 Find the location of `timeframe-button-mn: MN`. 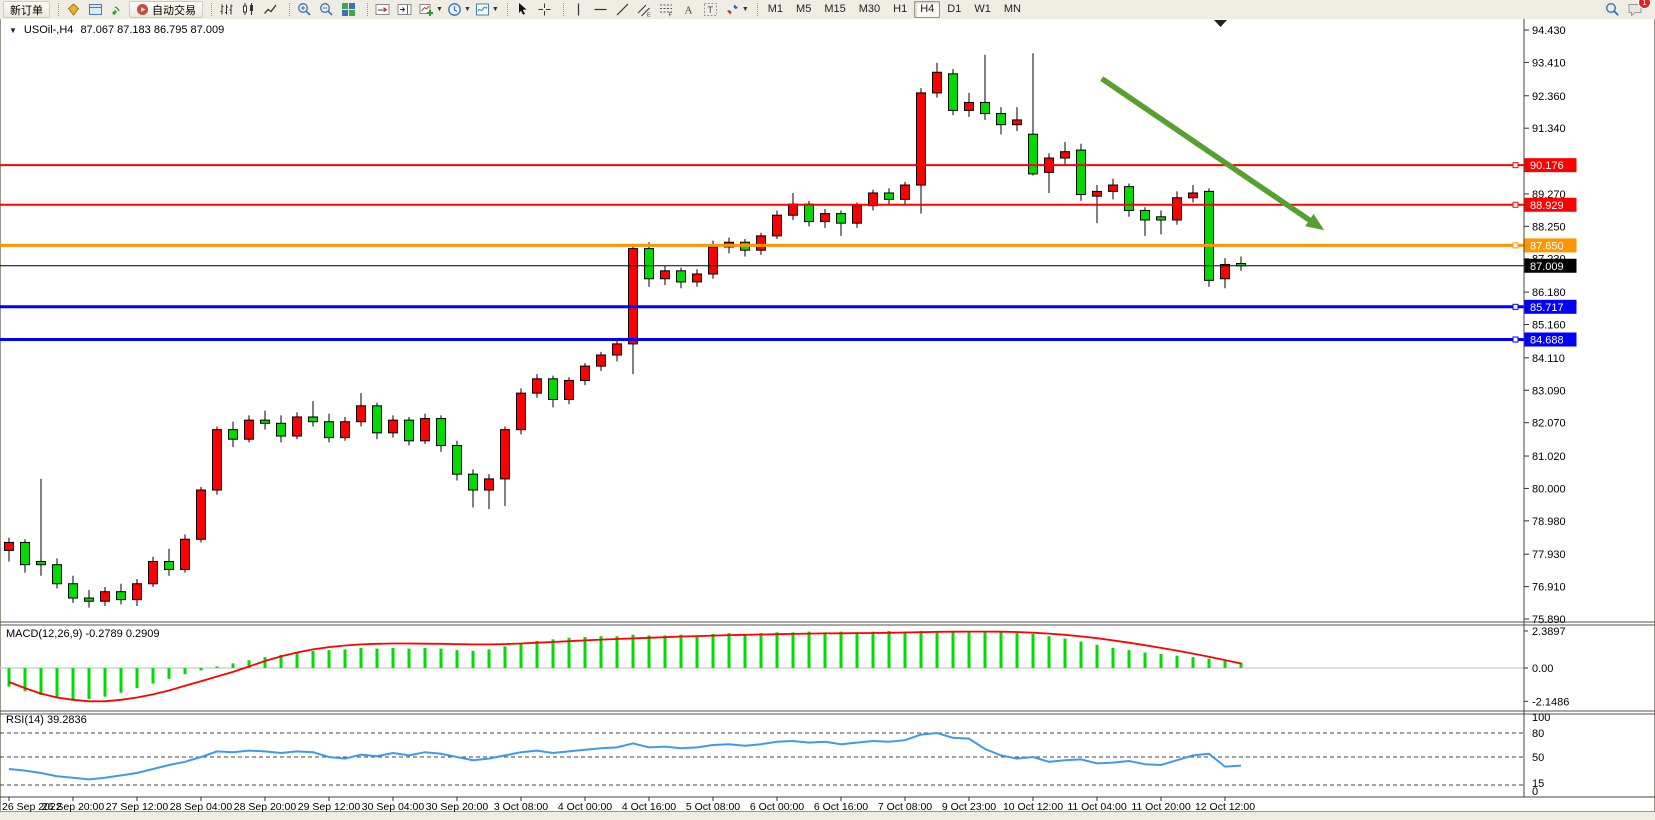

timeframe-button-mn: MN is located at coordinates (1012, 9).